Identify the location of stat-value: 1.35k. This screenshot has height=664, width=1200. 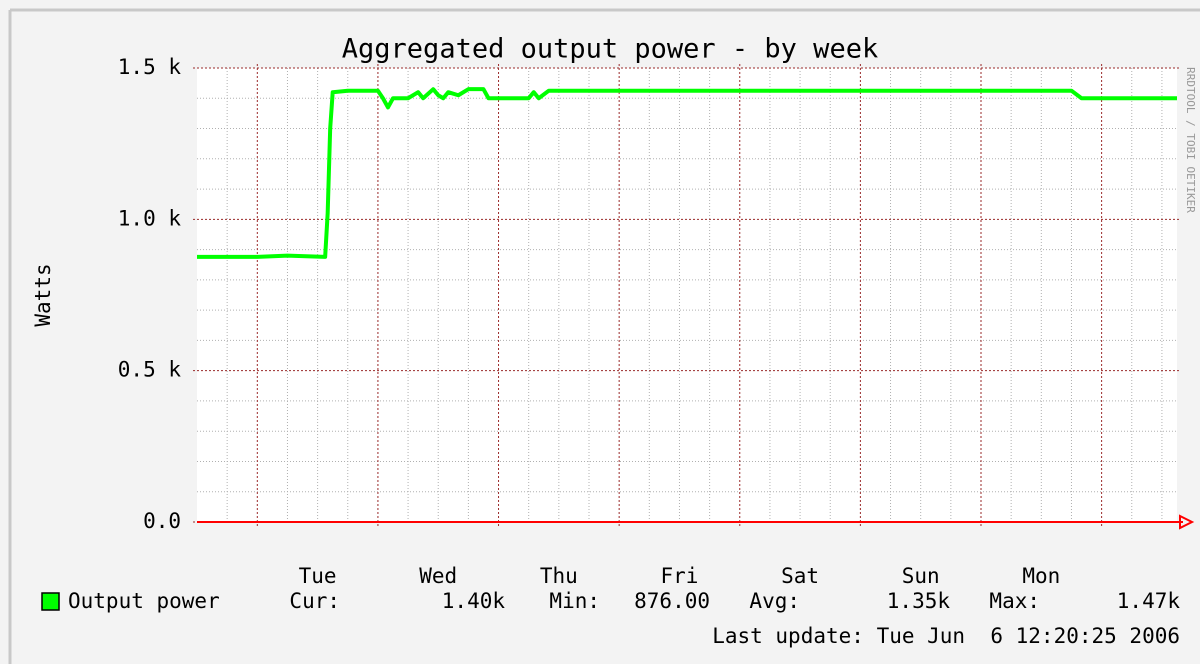
(919, 601).